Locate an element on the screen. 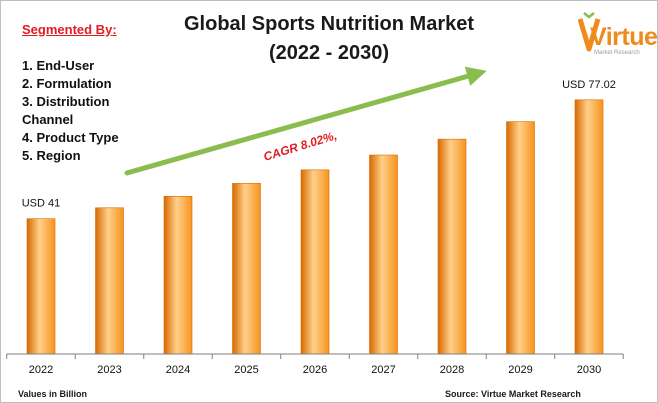 The height and width of the screenshot is (403, 658). x-axis-labels: 2022 2023 2024 2025 2026 2027 2028 2029 2030 is located at coordinates (315, 370).